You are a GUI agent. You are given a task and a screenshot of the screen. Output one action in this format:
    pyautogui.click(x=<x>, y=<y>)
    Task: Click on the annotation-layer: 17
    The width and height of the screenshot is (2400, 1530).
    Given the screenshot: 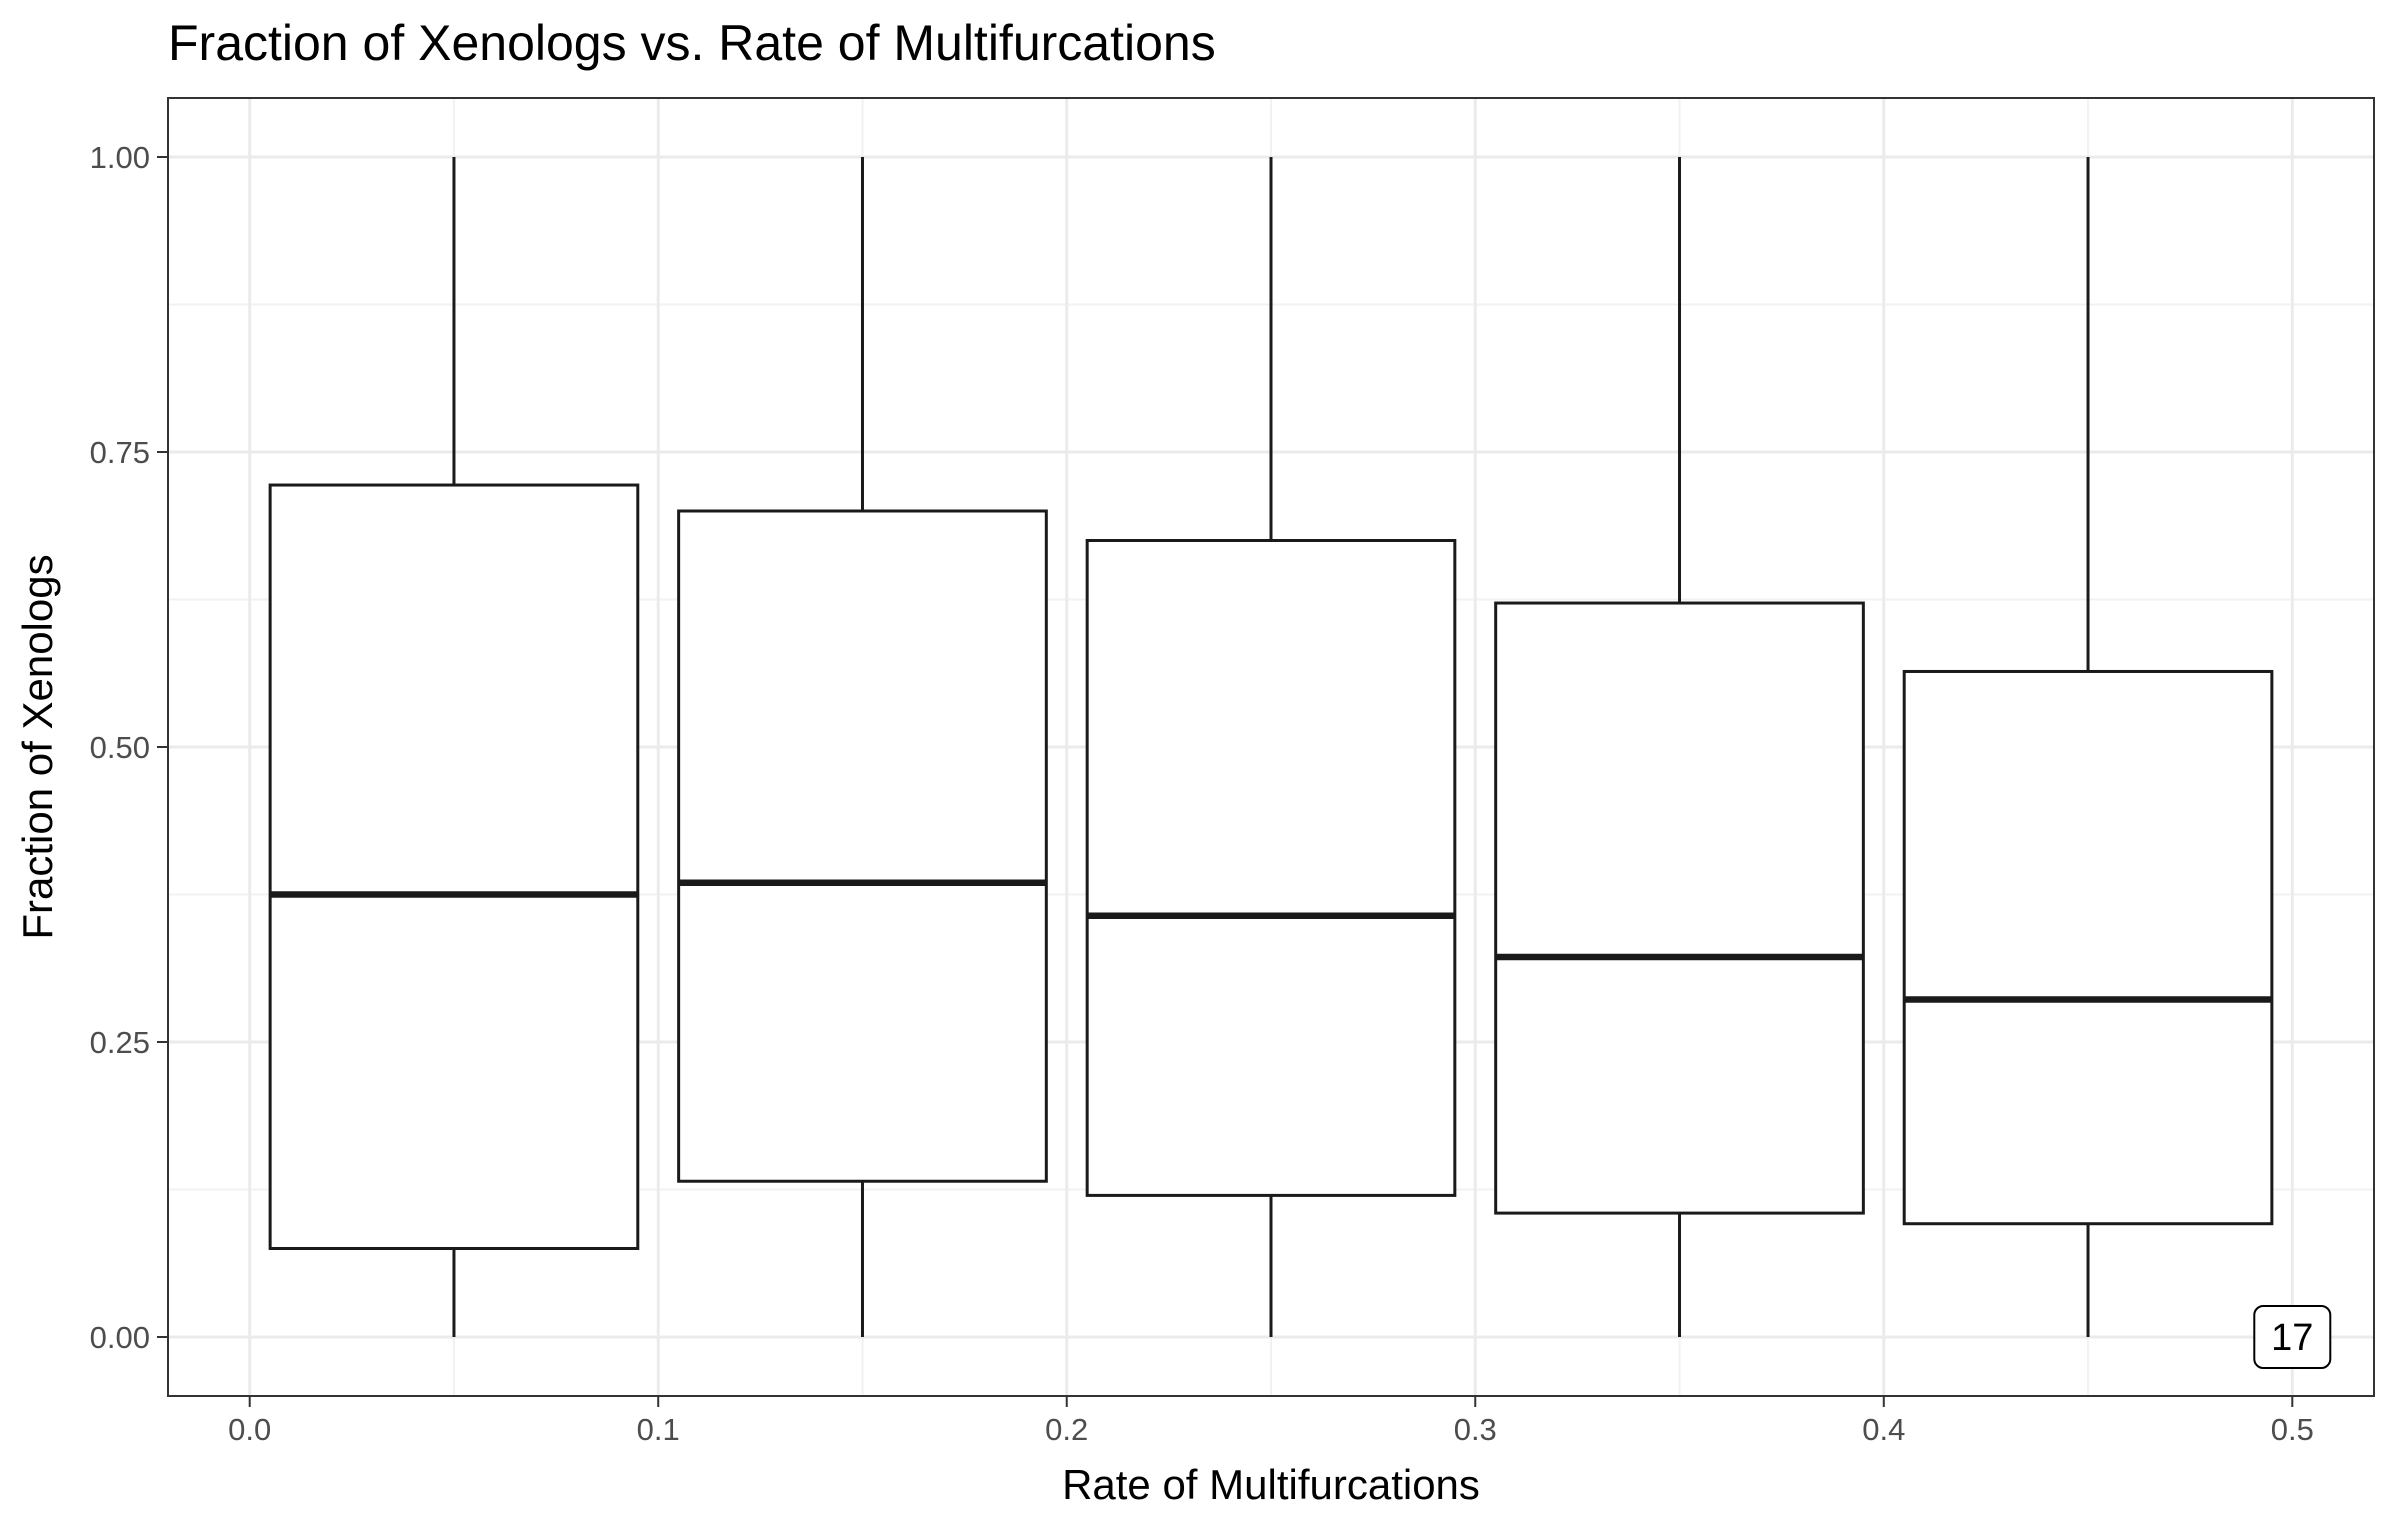 What is the action you would take?
    pyautogui.click(x=2292, y=1337)
    